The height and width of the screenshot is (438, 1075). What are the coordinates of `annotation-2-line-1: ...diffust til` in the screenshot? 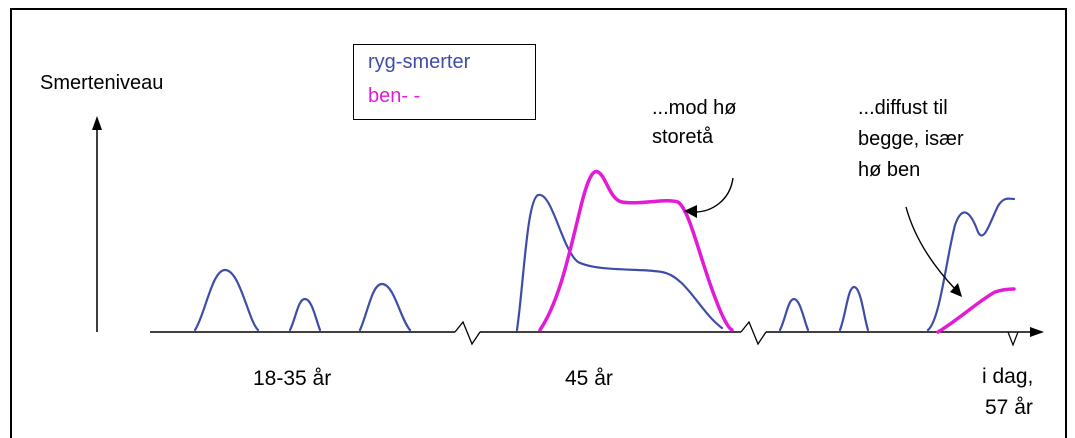 It's located at (903, 108).